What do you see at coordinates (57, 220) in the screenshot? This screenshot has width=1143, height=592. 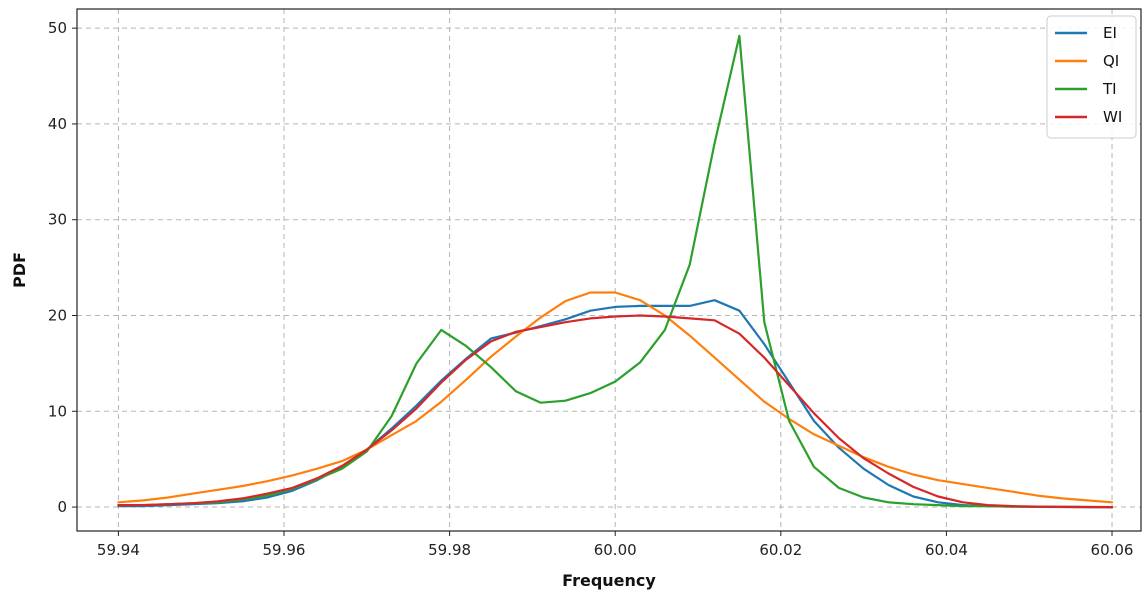 I see `y-tick-label: 30` at bounding box center [57, 220].